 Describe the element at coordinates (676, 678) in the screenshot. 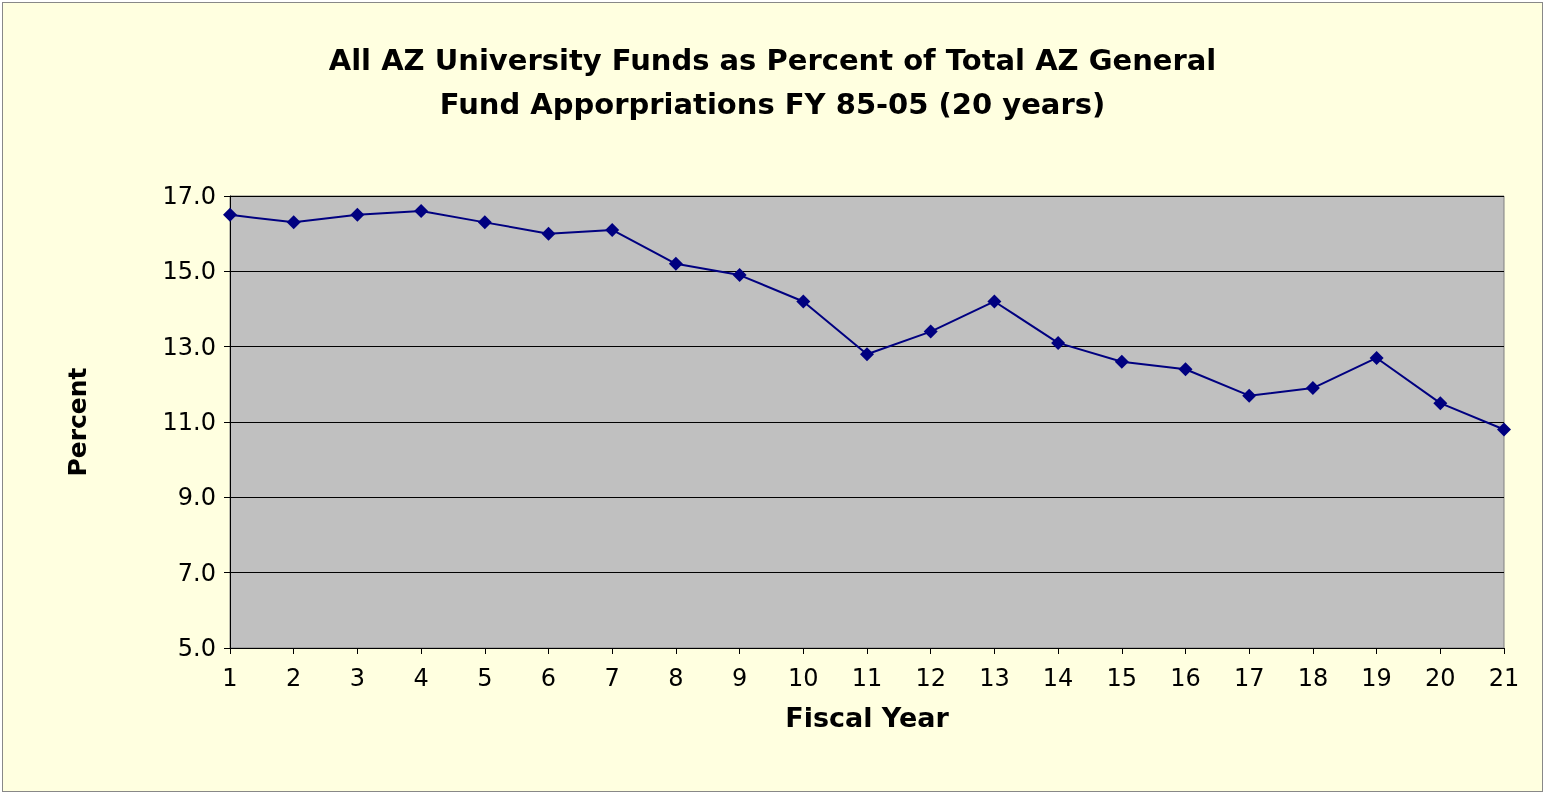

I see `x-tick-label: 8` at that location.